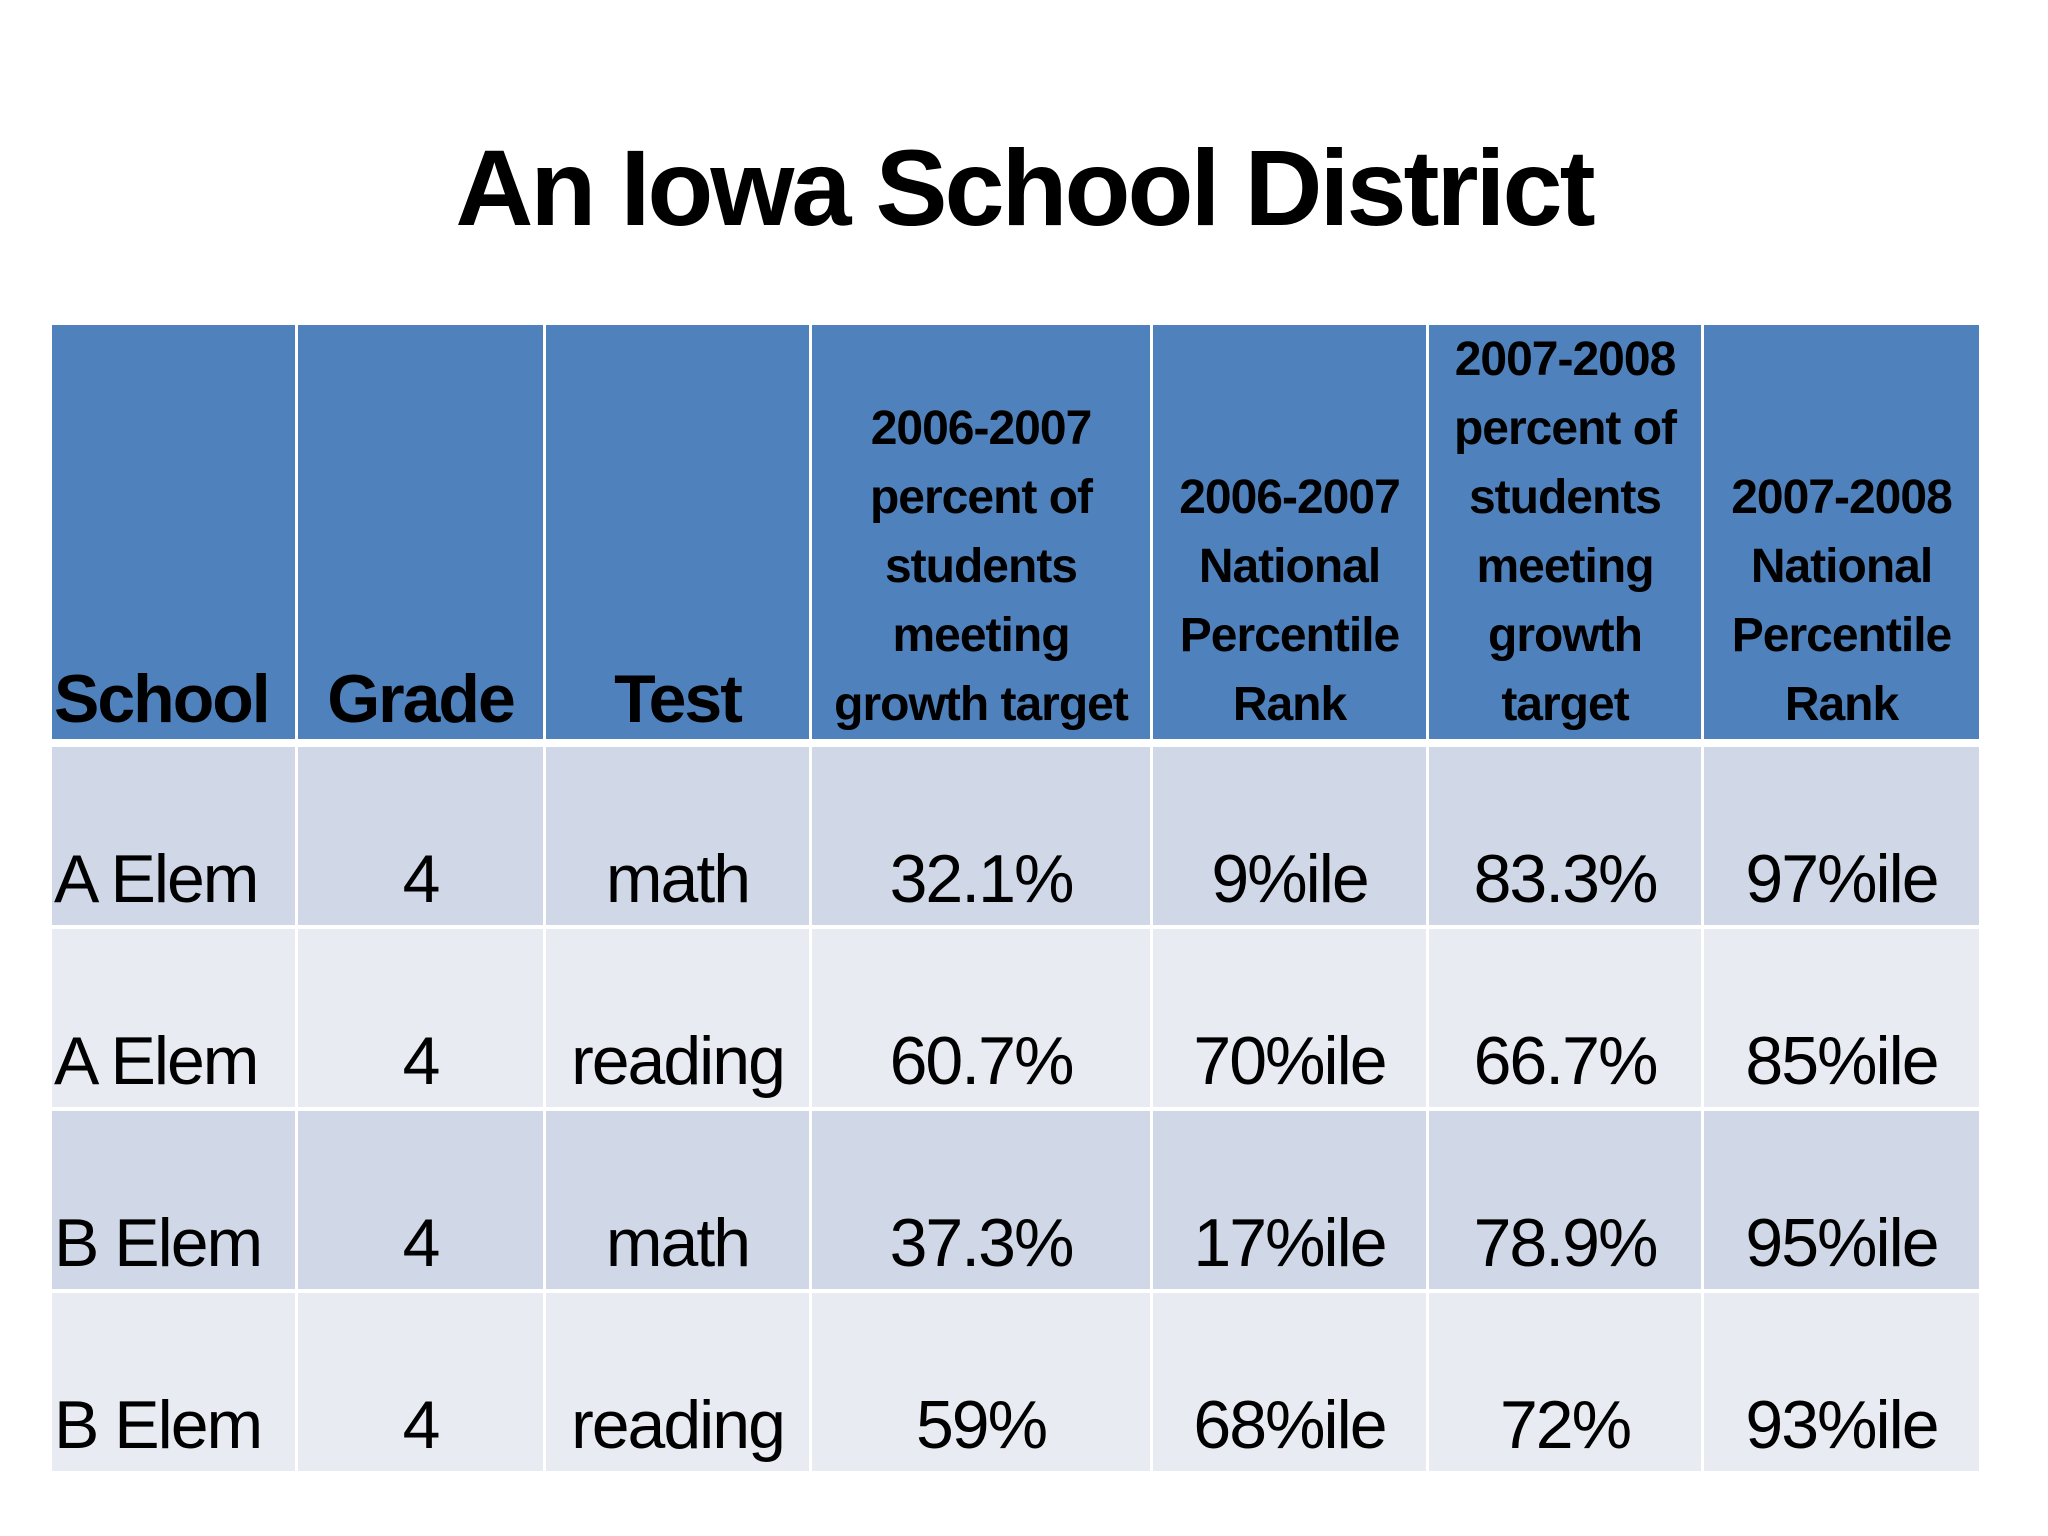 Image resolution: width=2048 pixels, height=1536 pixels. What do you see at coordinates (1566, 1382) in the screenshot?
I see `cell-2007-2008-growth: 72%` at bounding box center [1566, 1382].